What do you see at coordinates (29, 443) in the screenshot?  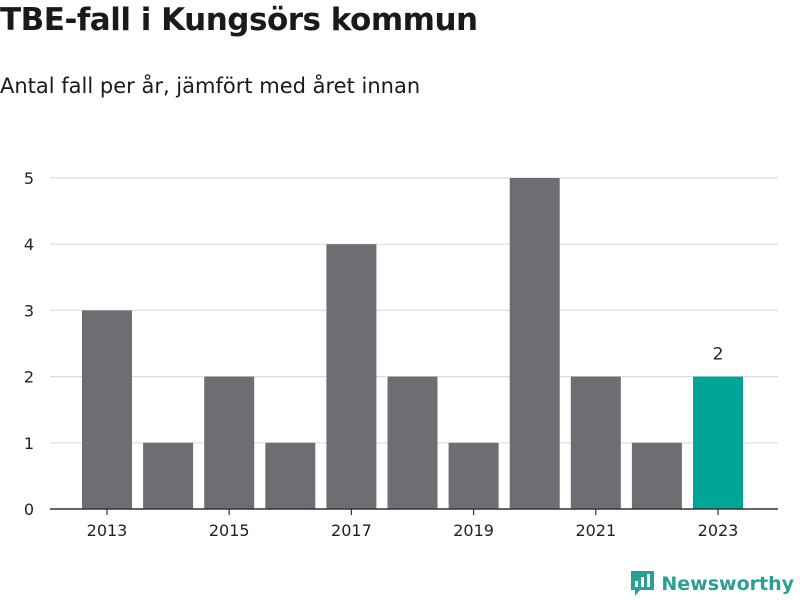 I see `y-tick-label: 1` at bounding box center [29, 443].